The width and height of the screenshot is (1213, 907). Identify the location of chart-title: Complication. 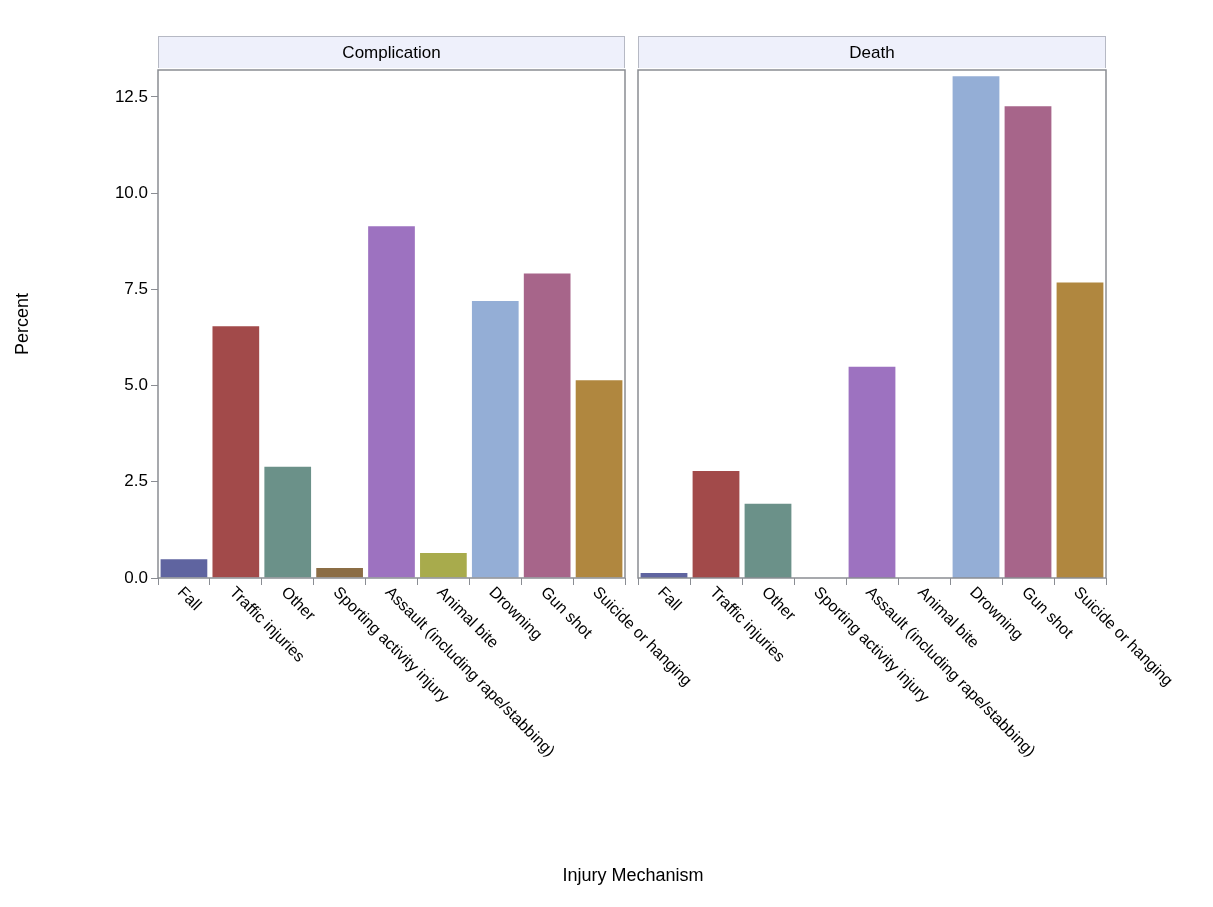
(391, 52).